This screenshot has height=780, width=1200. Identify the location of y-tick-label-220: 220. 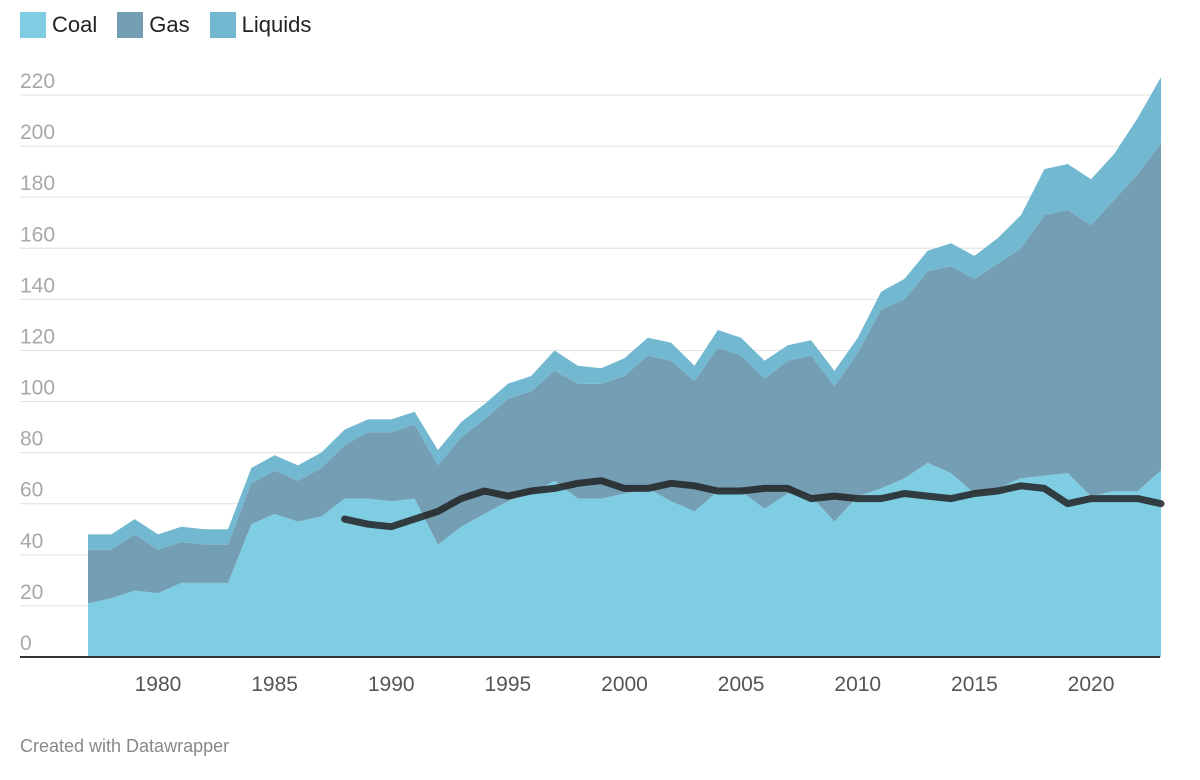
(37, 81).